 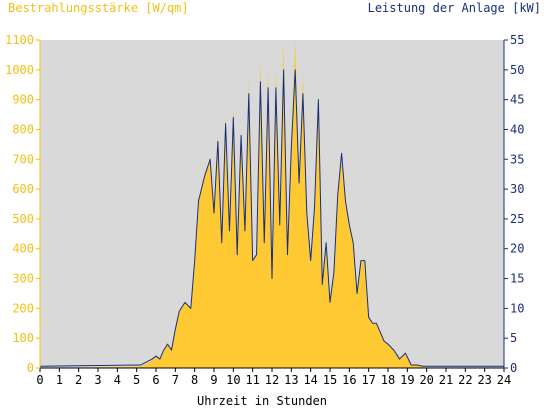 What do you see at coordinates (23, 189) in the screenshot?
I see `left-y-tick-label: 600` at bounding box center [23, 189].